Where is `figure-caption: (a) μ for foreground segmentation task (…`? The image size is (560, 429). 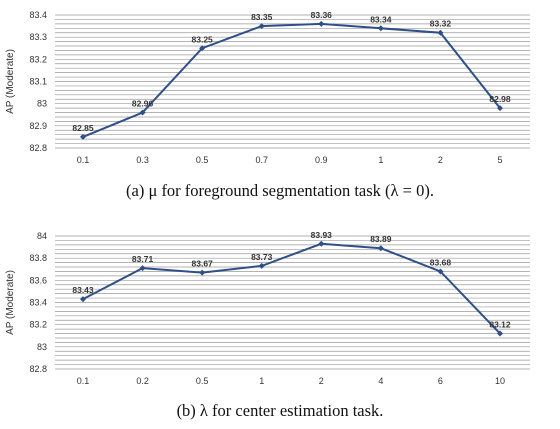
figure-caption: (a) μ for foreground segmentation task (… is located at coordinates (280, 190).